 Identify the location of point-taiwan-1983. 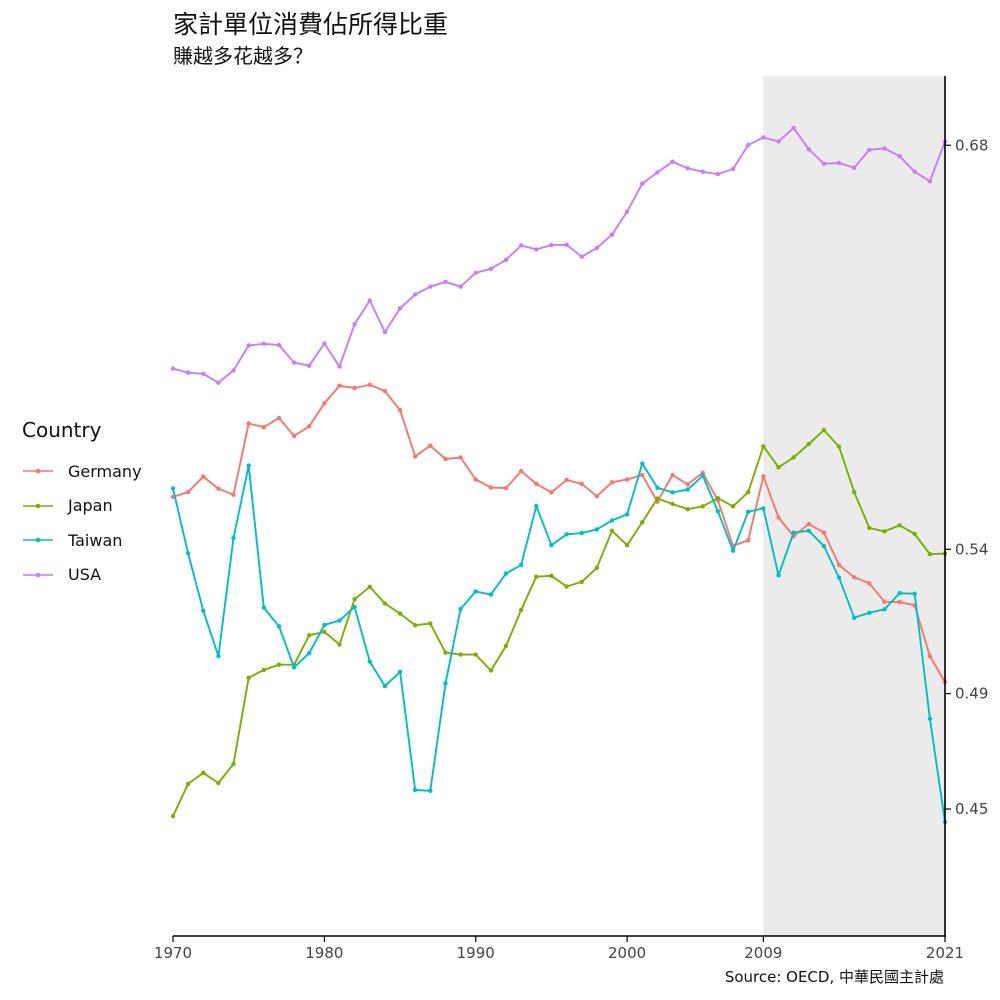
(369, 661).